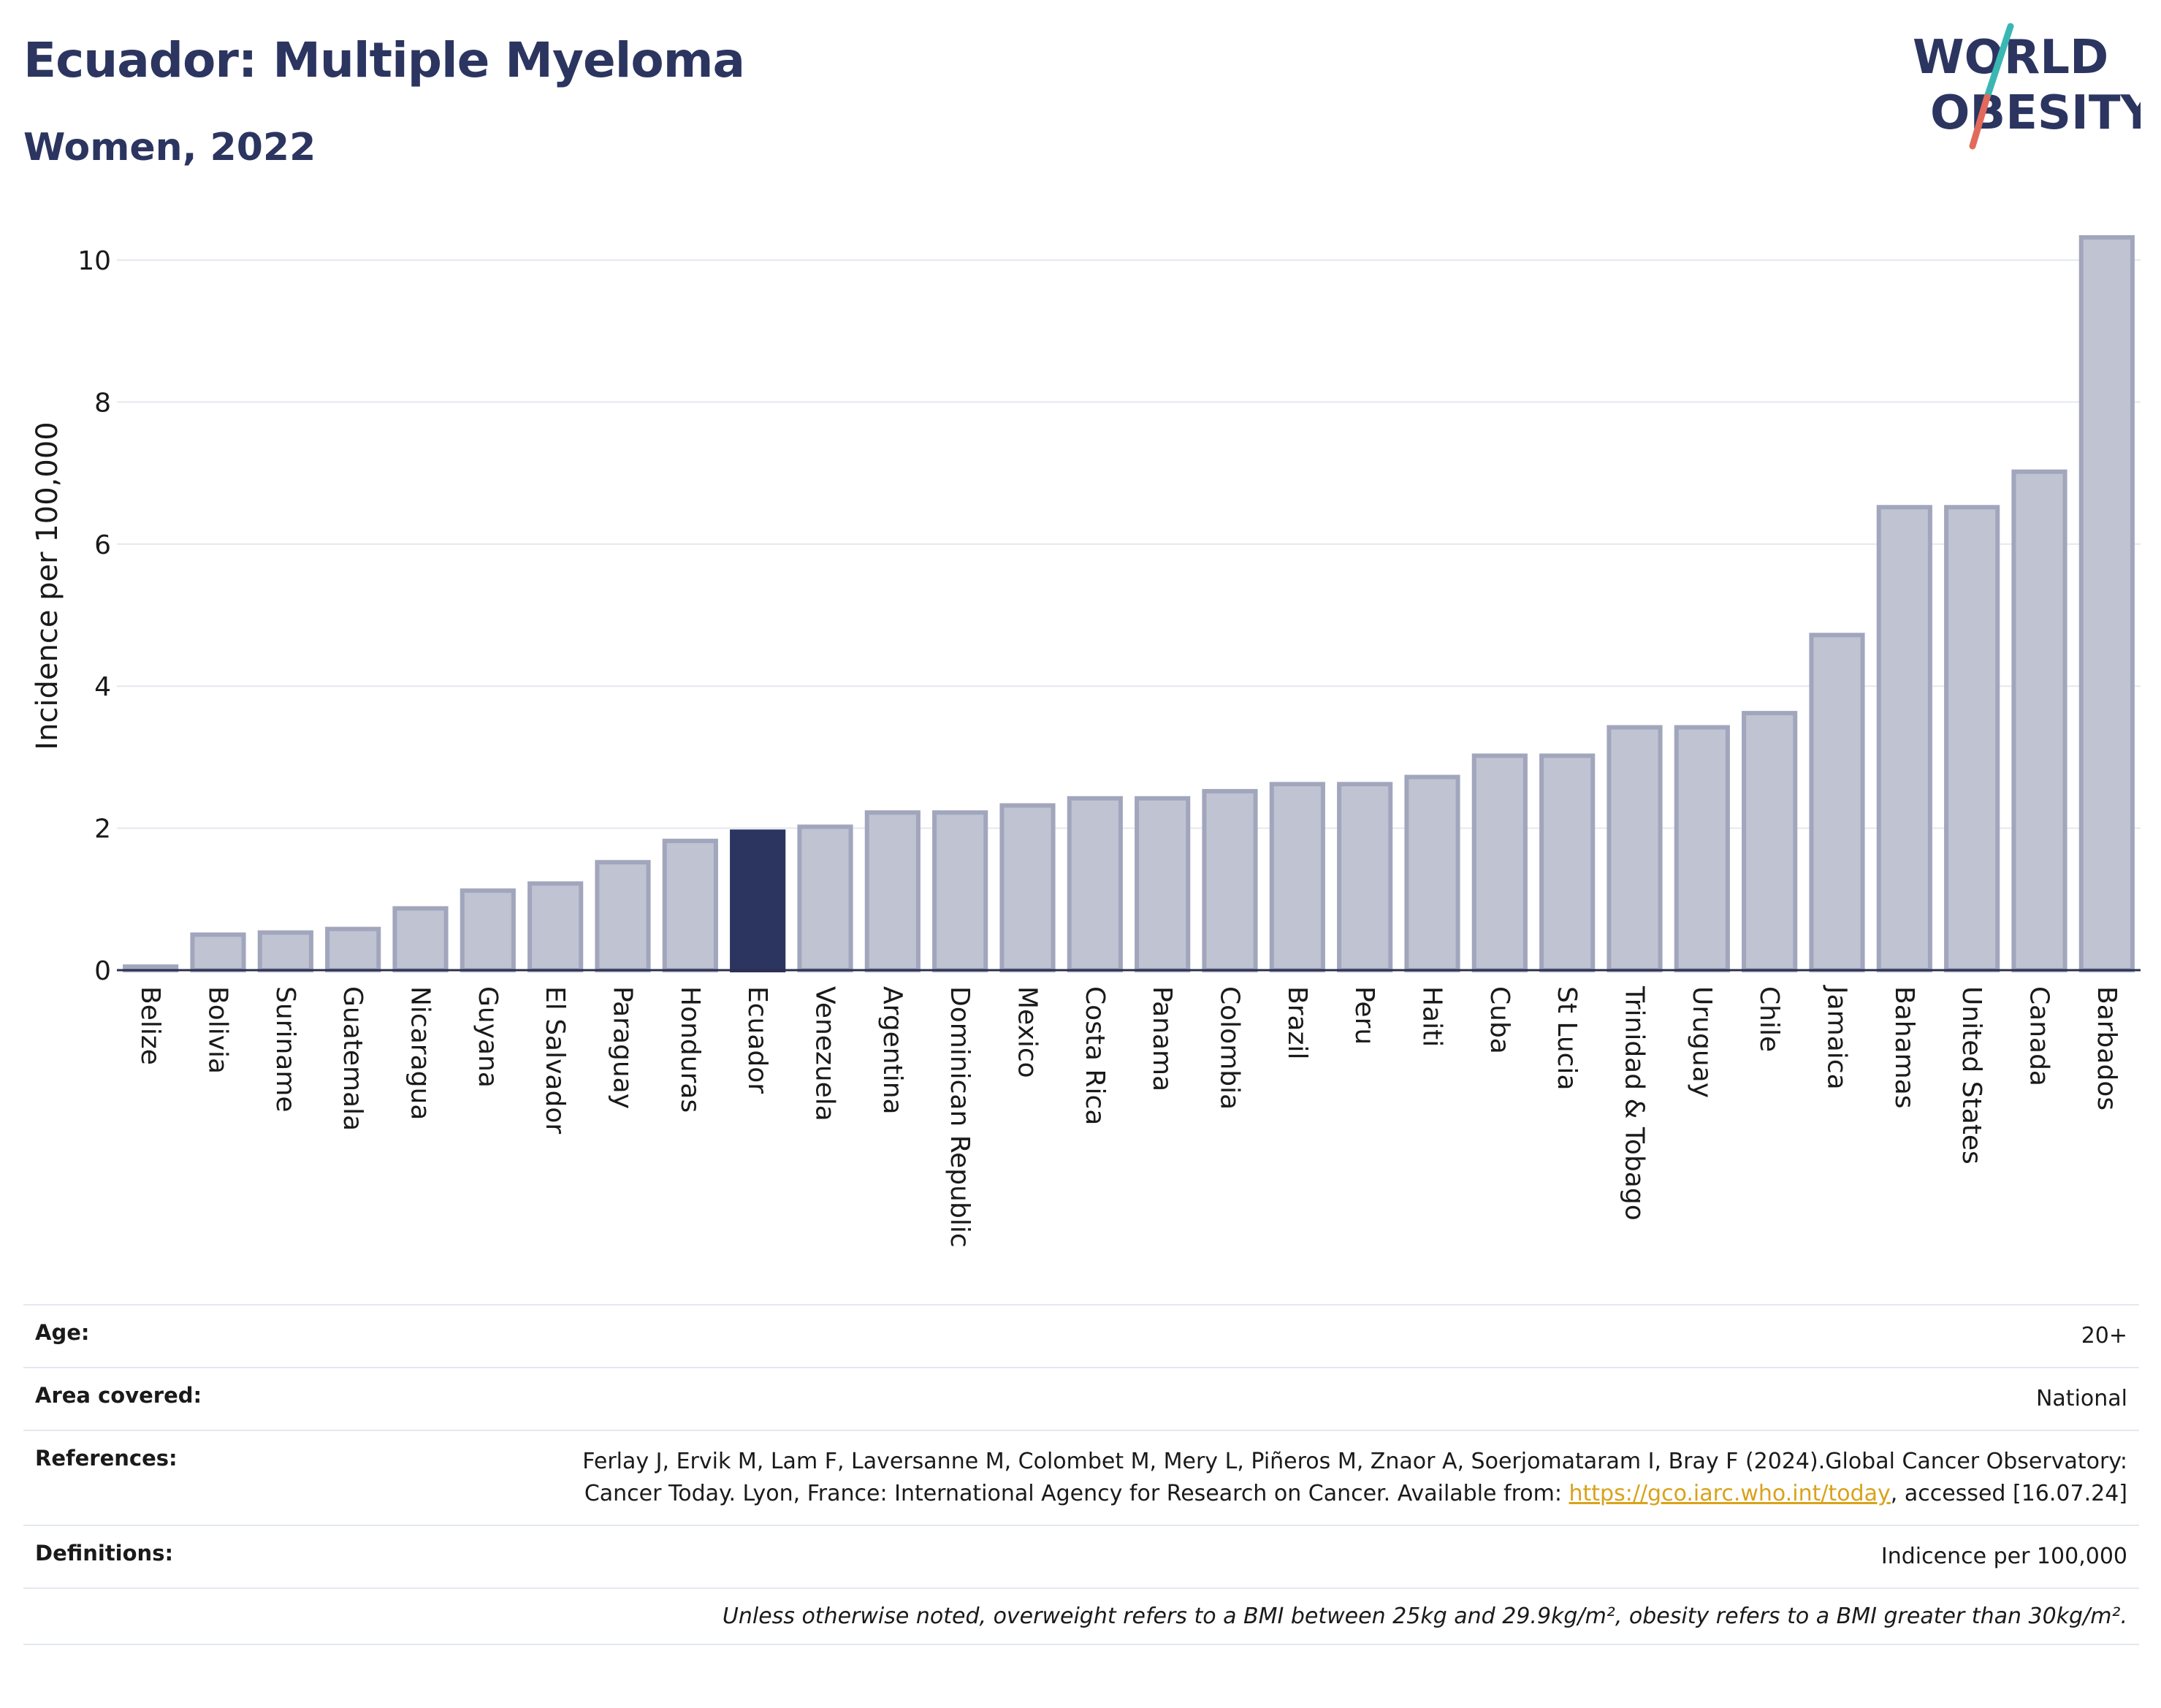  Describe the element at coordinates (1500, 863) in the screenshot. I see `bar-cuba` at that location.